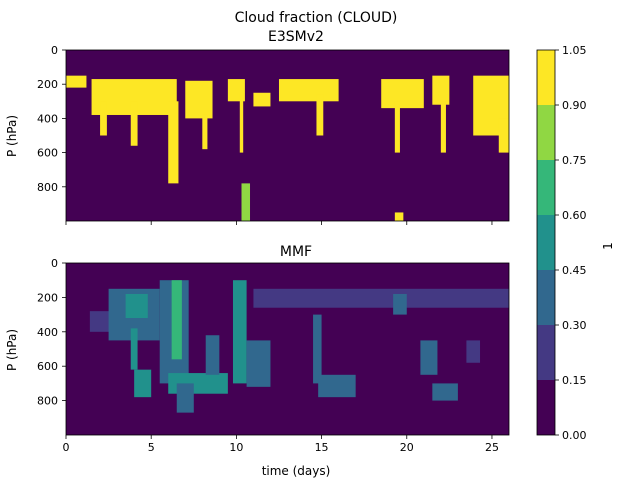 This screenshot has width=626, height=489. What do you see at coordinates (608, 246) in the screenshot?
I see `colorbar-label: 1` at bounding box center [608, 246].